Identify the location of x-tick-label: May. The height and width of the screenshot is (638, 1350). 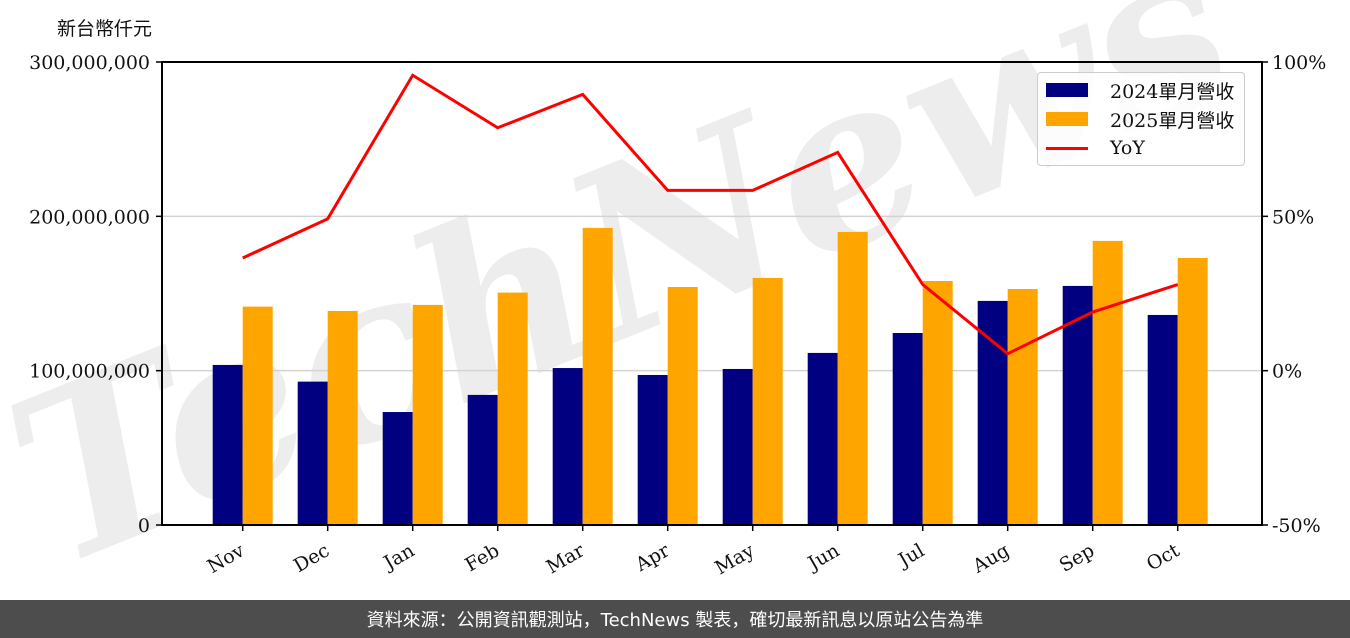
(734, 559).